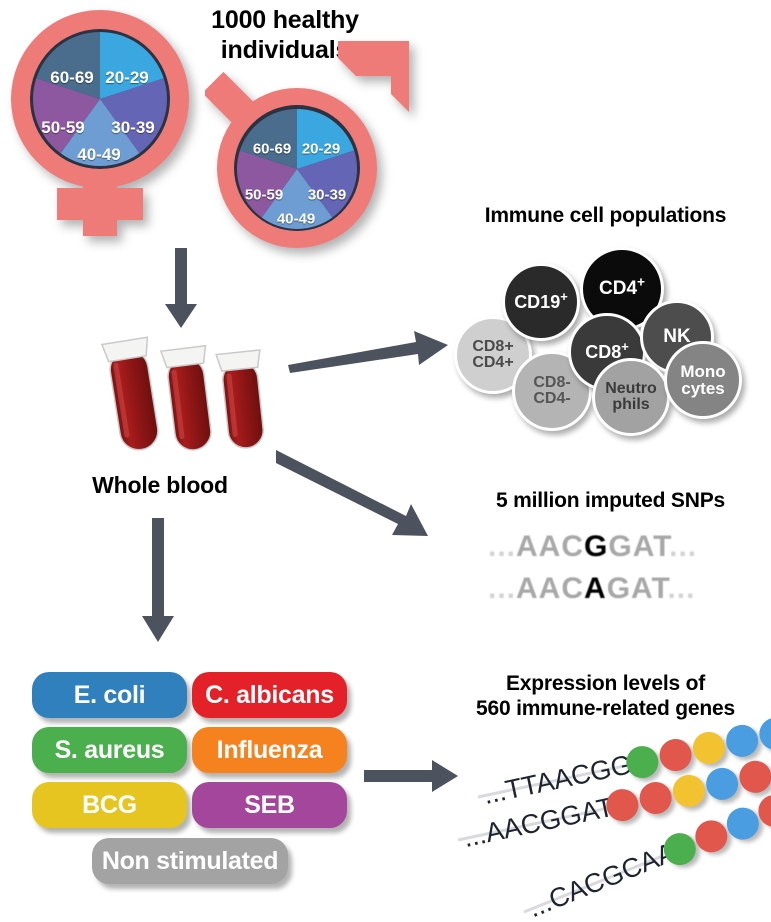  I want to click on stimulus-label: C. albicans, so click(269, 694).